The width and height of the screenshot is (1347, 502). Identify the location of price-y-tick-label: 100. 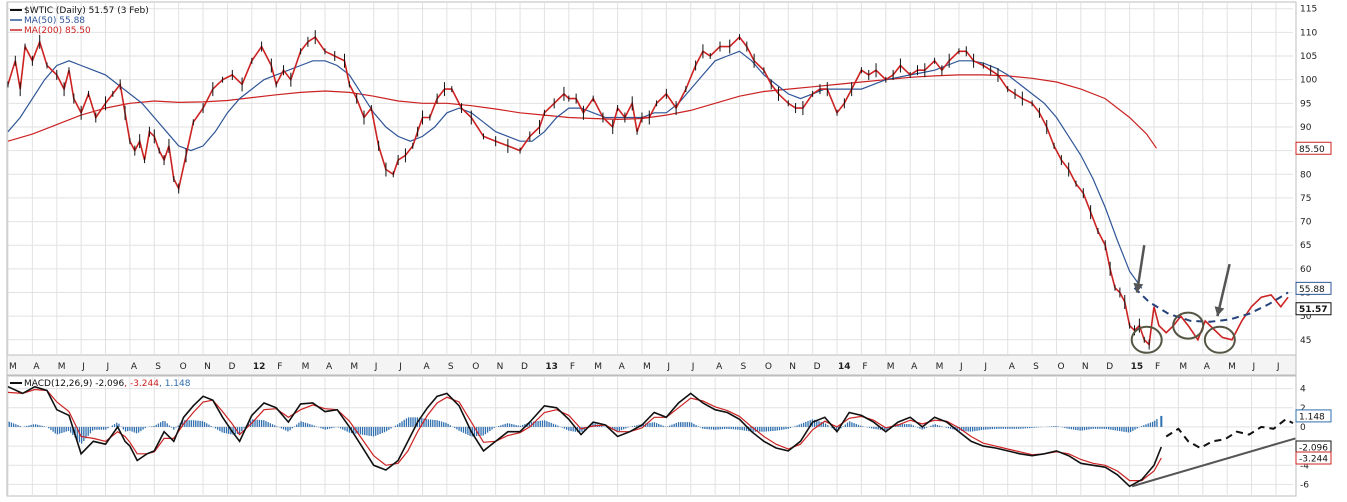
(1308, 81).